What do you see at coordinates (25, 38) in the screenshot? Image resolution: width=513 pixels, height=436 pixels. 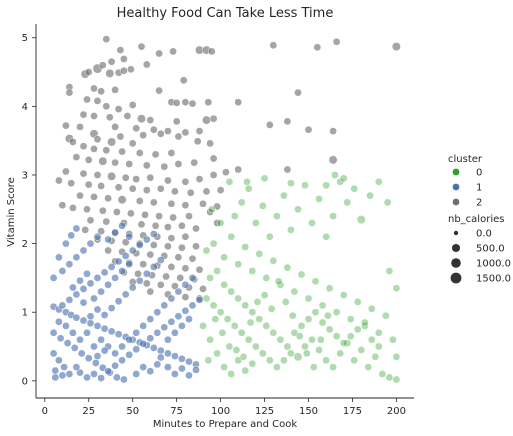 I see `y-tick-label: 5` at bounding box center [25, 38].